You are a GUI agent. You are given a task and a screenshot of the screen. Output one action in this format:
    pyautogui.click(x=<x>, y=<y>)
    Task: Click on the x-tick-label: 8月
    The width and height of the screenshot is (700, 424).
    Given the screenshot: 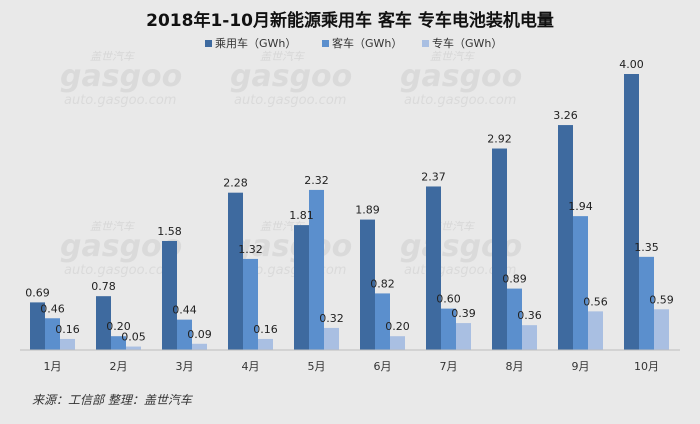 What is the action you would take?
    pyautogui.click(x=515, y=366)
    